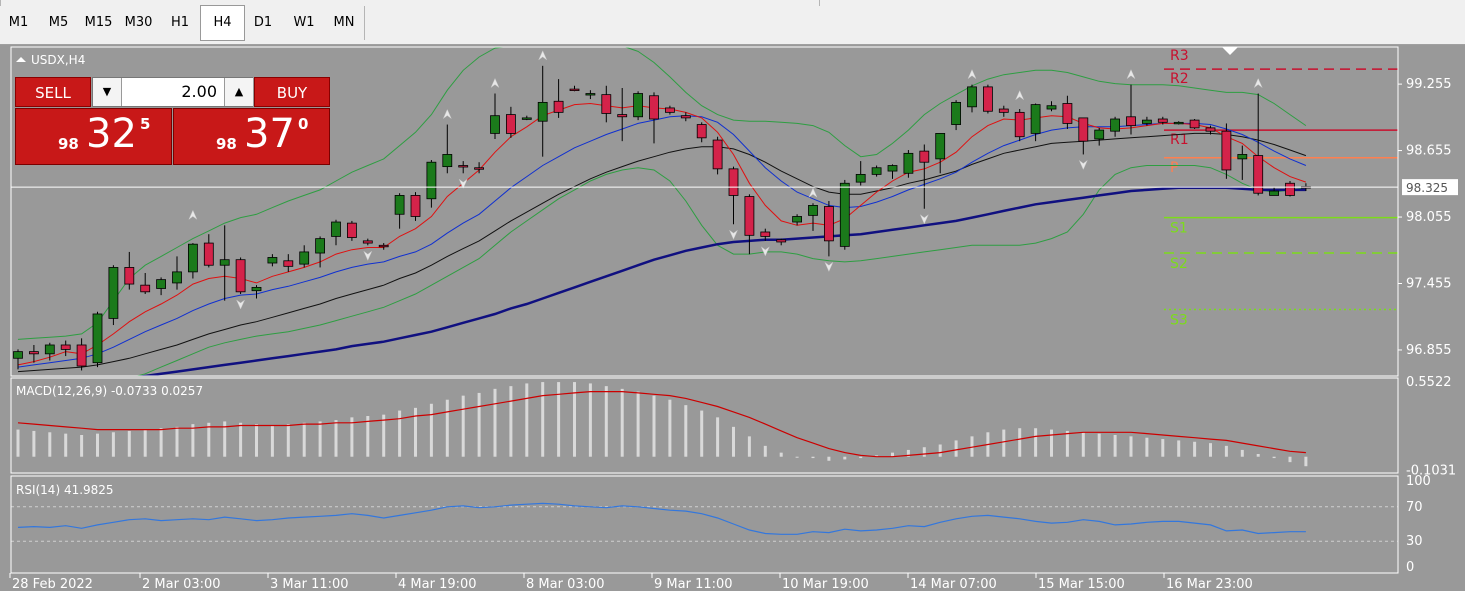 This screenshot has width=1465, height=591. I want to click on macd-signal-line, so click(661, 424).